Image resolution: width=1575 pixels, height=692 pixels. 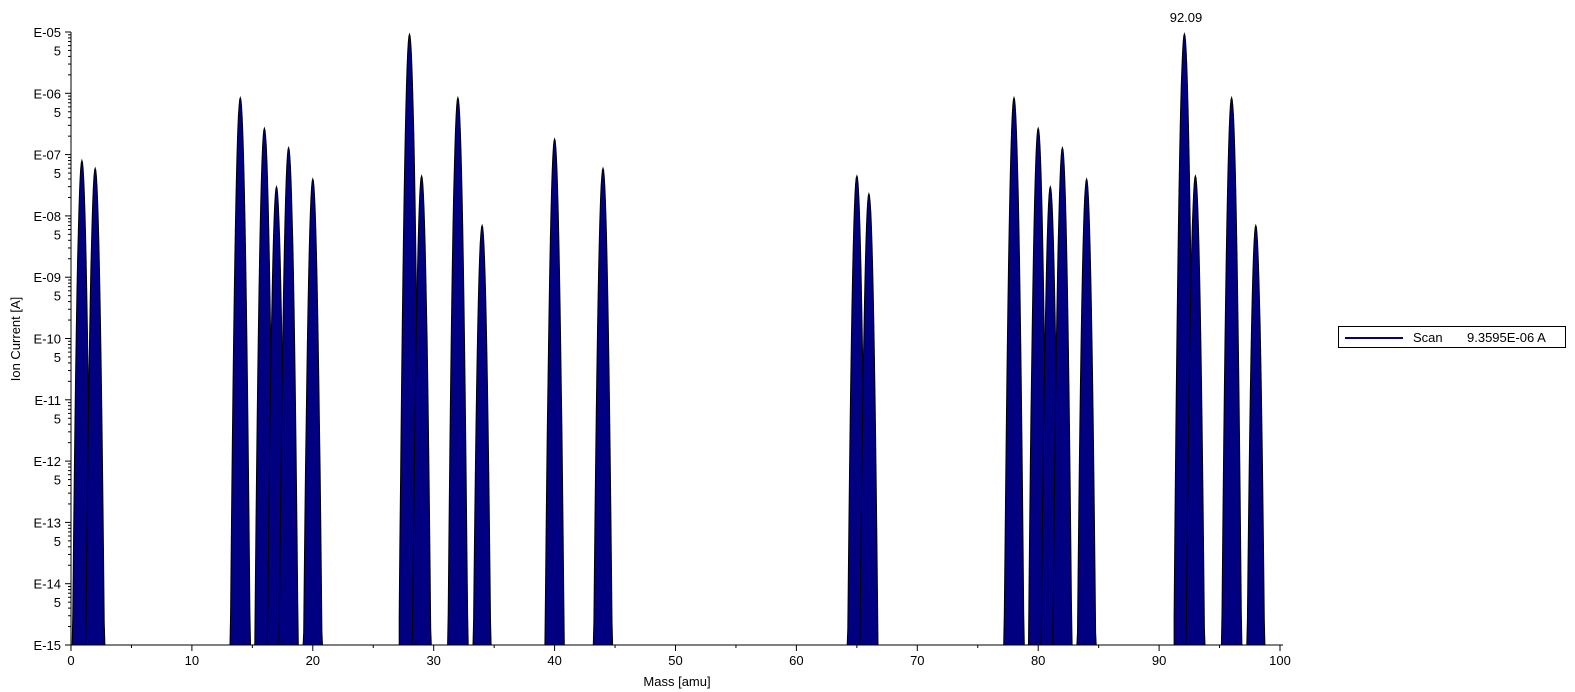 I want to click on y-tick-label: E-06, so click(x=47, y=93).